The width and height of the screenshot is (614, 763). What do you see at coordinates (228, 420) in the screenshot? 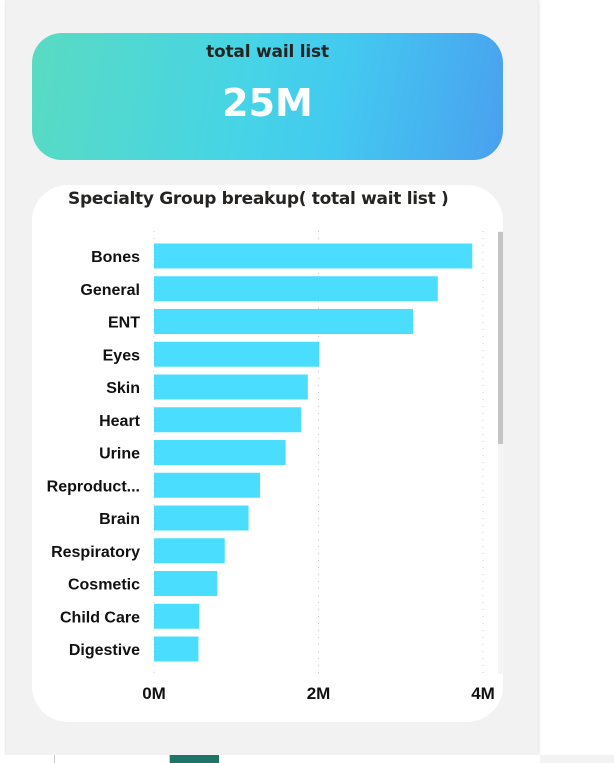
I see `bar-heart` at bounding box center [228, 420].